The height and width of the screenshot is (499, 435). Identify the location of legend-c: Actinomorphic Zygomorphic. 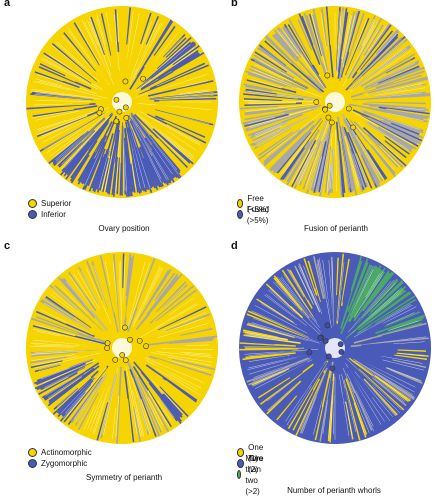
(60, 458).